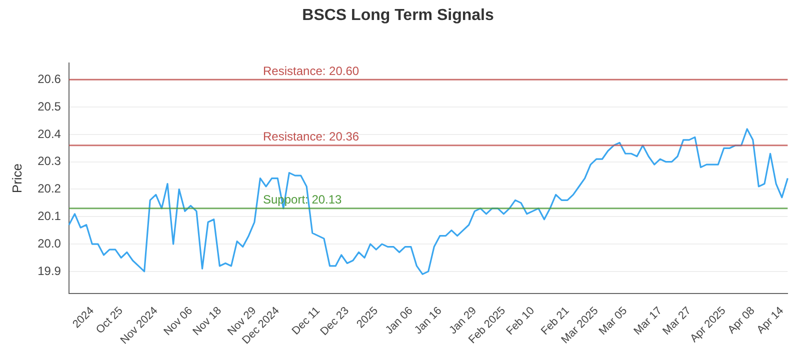 The image size is (800, 350). Describe the element at coordinates (50, 106) in the screenshot. I see `y-tick-label: 20.5` at that location.